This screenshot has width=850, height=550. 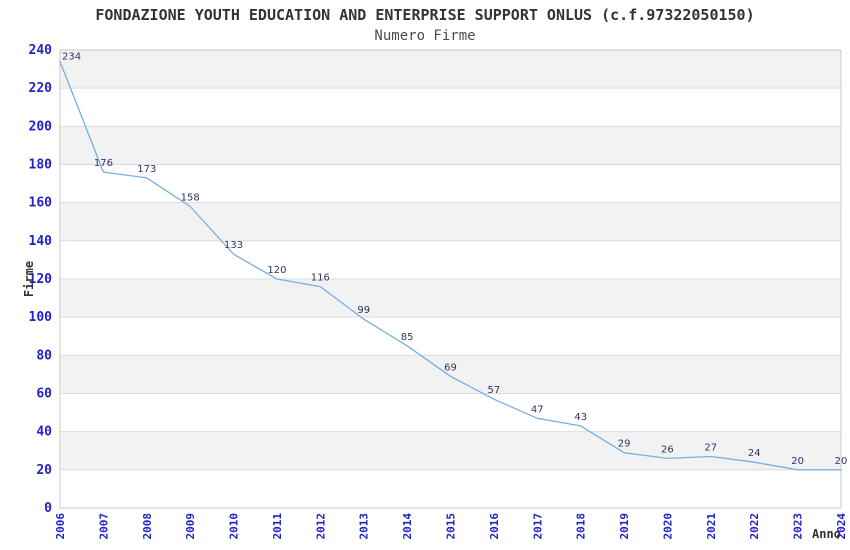 I want to click on x-tick-label: 2011, so click(x=277, y=526).